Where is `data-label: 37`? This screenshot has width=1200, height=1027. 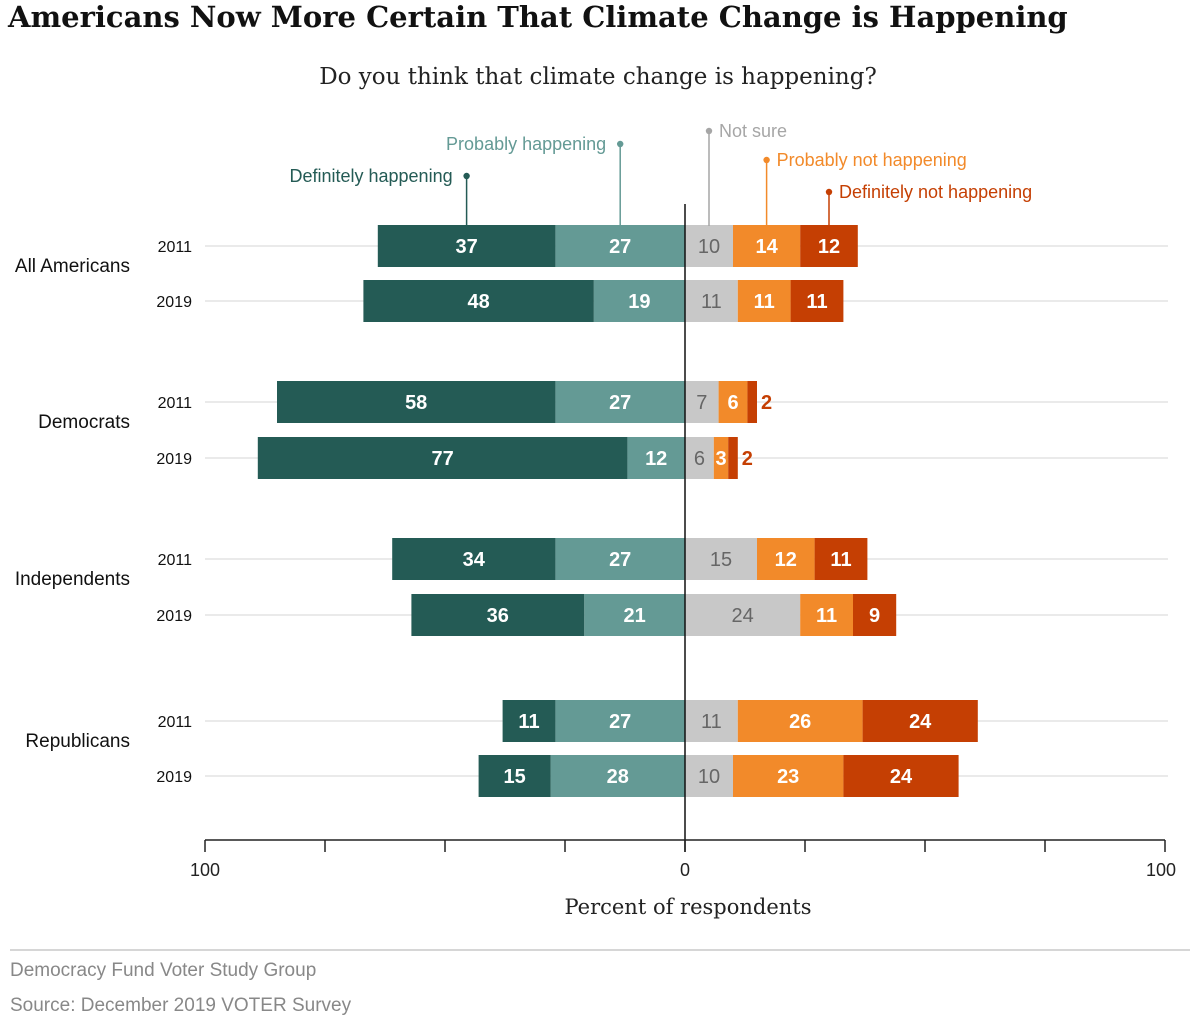 data-label: 37 is located at coordinates (466, 247).